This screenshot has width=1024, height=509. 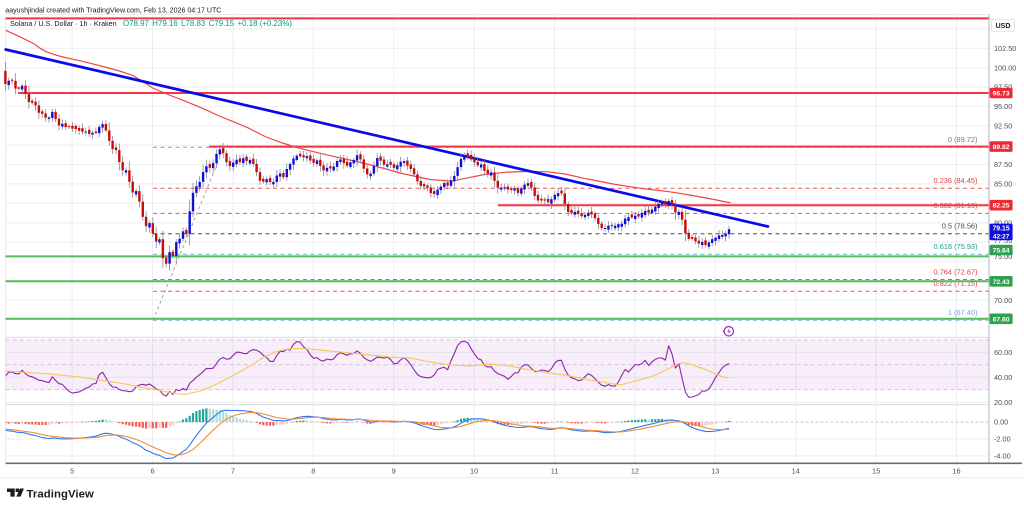 What do you see at coordinates (1003, 402) in the screenshot?
I see `svg-text: 20.00` at bounding box center [1003, 402].